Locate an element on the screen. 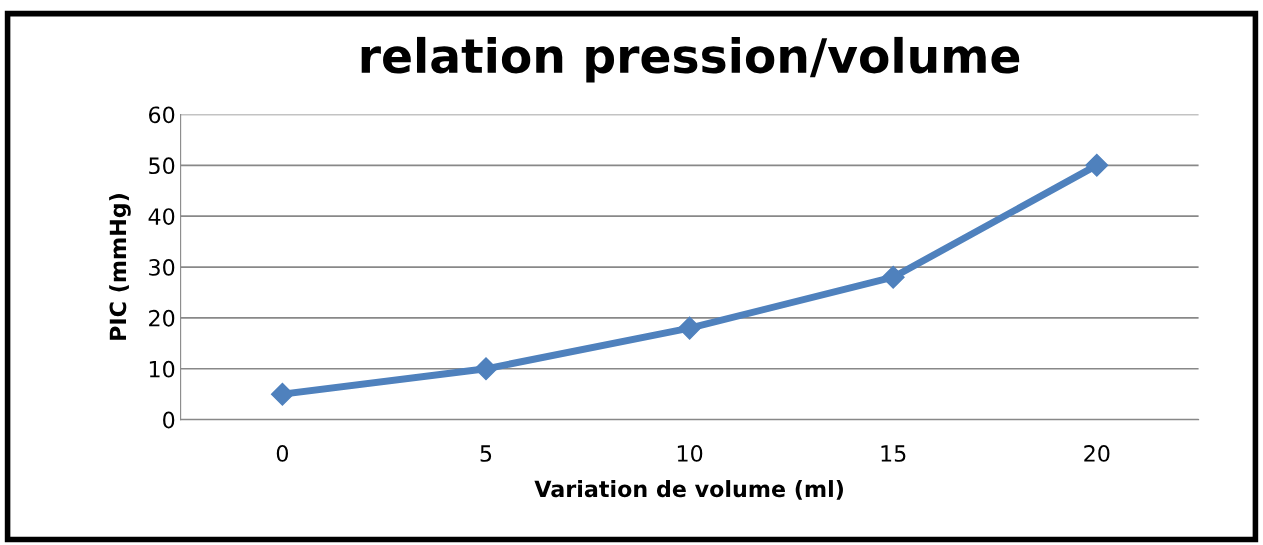 The image size is (1263, 545). chart-title: relation pression/volume is located at coordinates (690, 59).